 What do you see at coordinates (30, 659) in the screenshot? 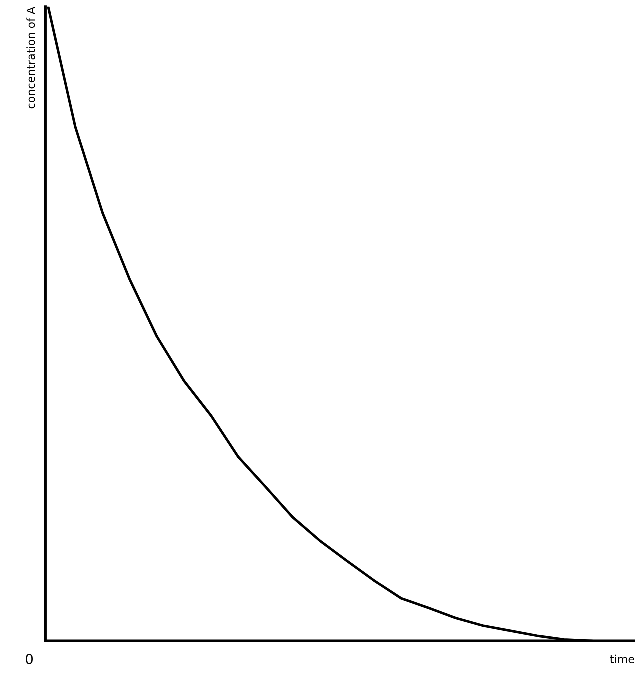
I see `text: 0` at bounding box center [30, 659].